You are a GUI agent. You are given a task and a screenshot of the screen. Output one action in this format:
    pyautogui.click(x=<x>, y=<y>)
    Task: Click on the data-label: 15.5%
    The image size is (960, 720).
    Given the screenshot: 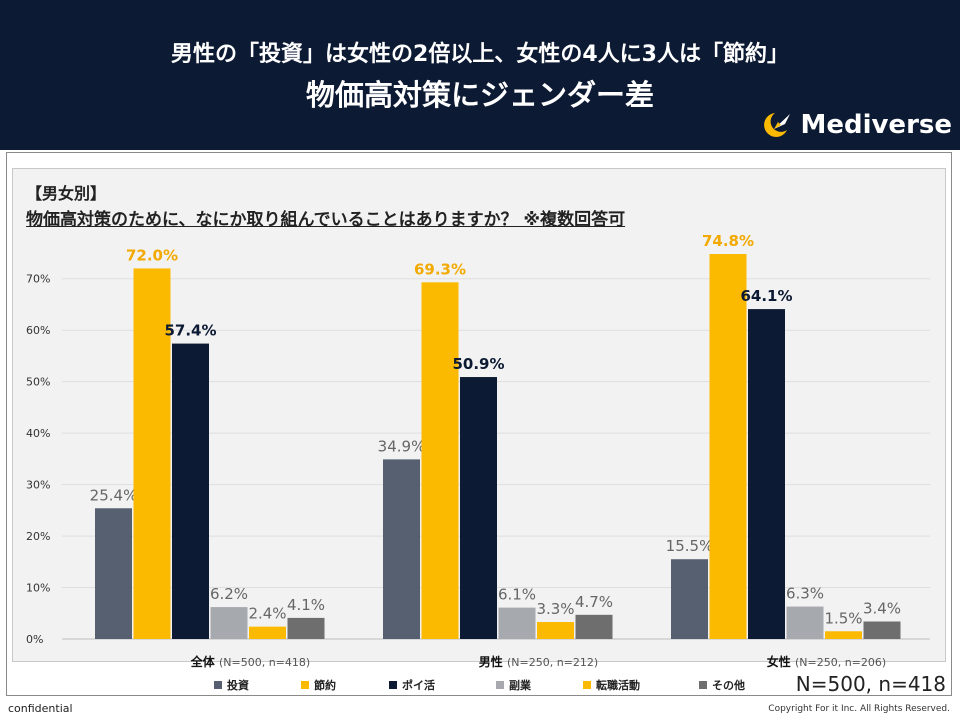 What is the action you would take?
    pyautogui.click(x=690, y=546)
    